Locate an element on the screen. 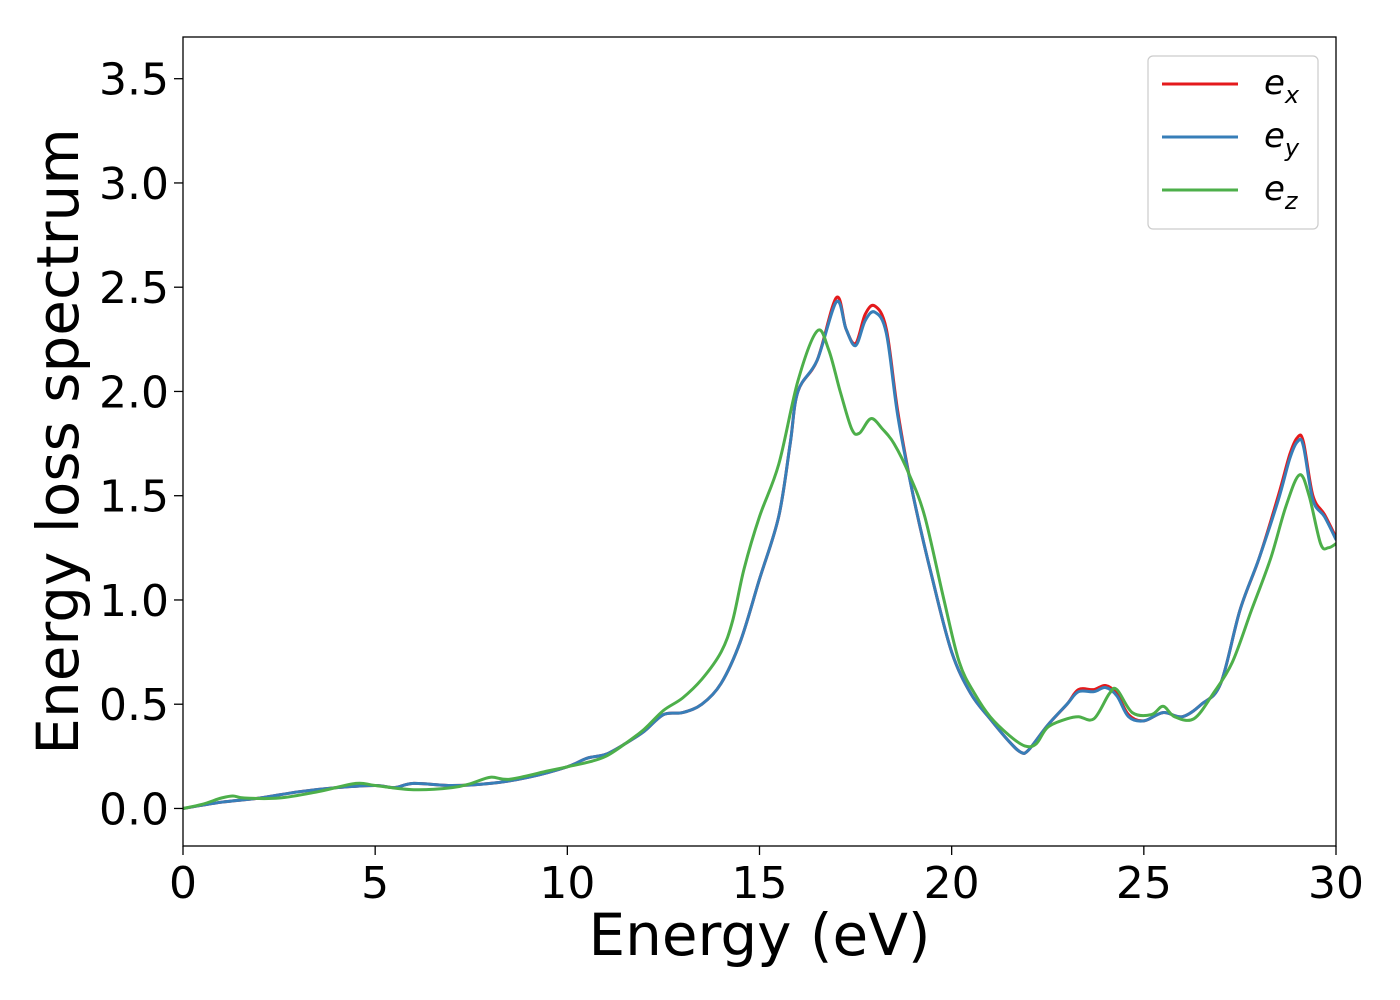 The image size is (1400, 1000). legend: ex ey ez is located at coordinates (1233, 142).